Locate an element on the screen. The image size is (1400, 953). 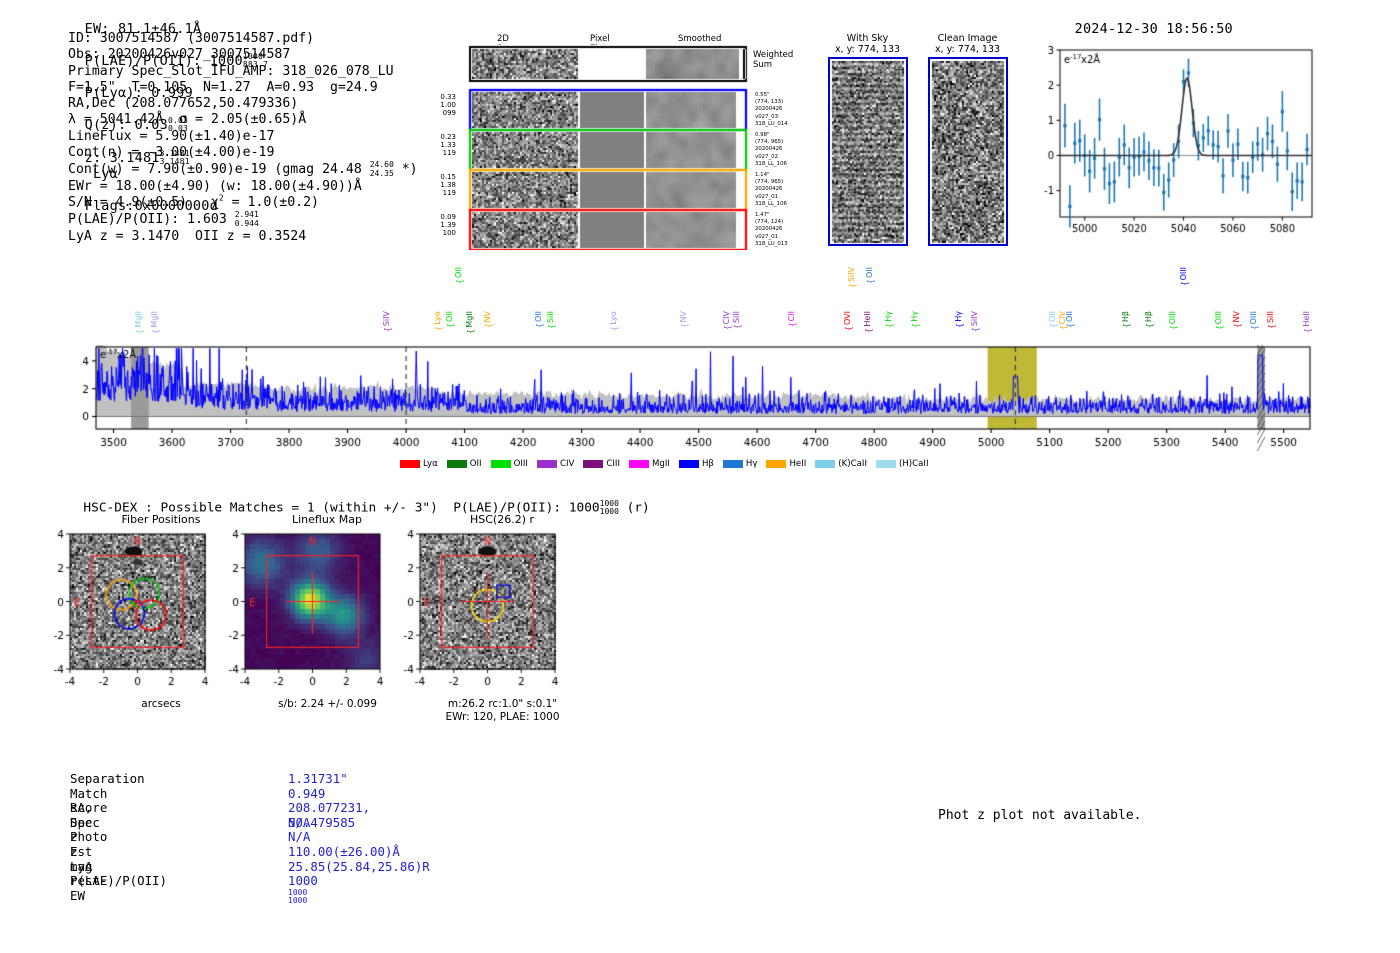
fiber-positions-xlabel: arcsecs is located at coordinates (161, 704).